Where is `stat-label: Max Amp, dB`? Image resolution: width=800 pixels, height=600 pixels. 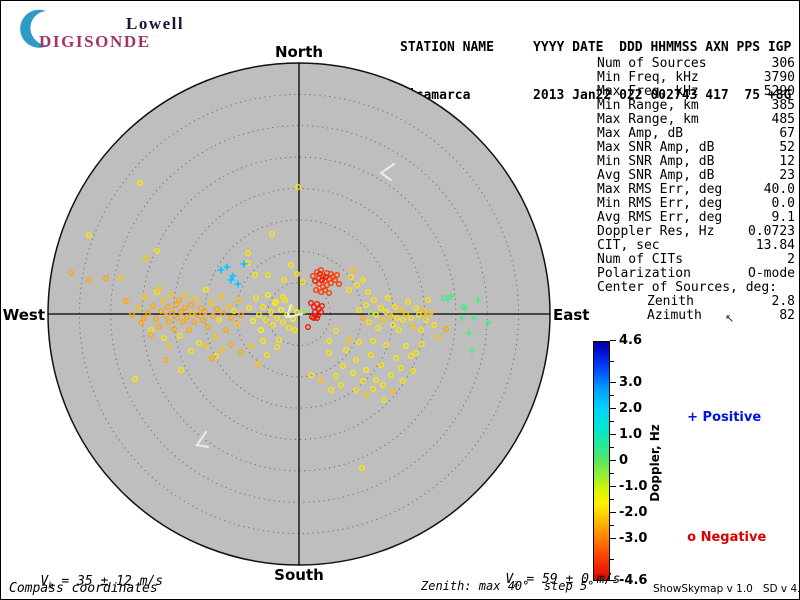
stat-label: Max Amp, dB is located at coordinates (640, 133).